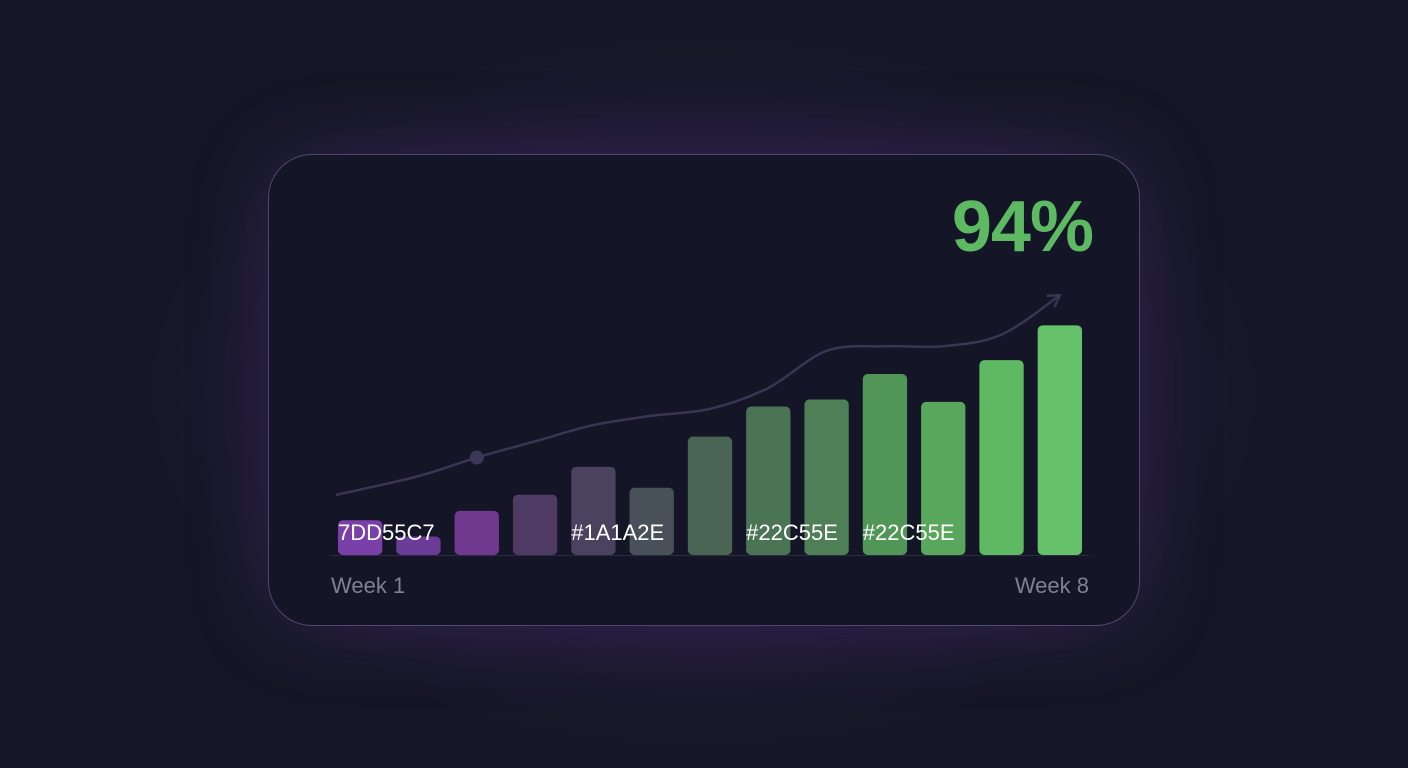 The height and width of the screenshot is (768, 1408). What do you see at coordinates (617, 532) in the screenshot?
I see `bar-annotation: #1A1A2E` at bounding box center [617, 532].